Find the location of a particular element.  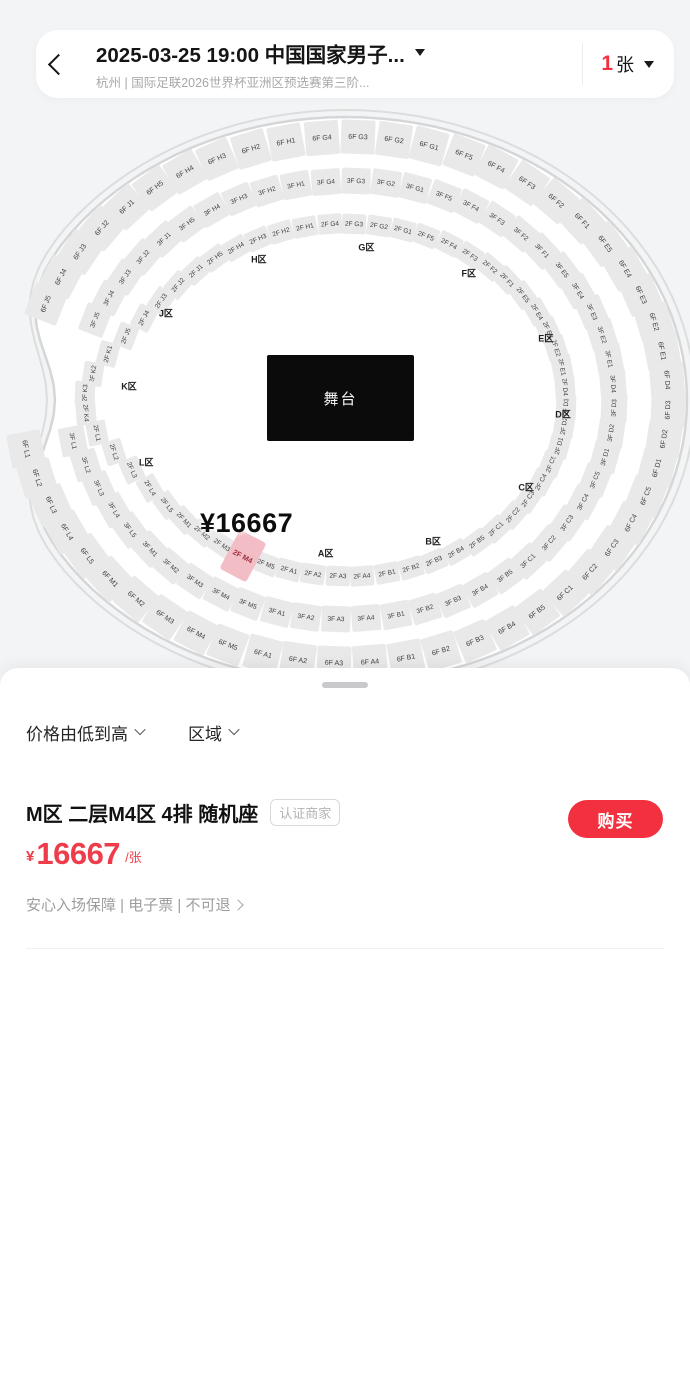

seat-section-tile: 2F A4 is located at coordinates (362, 575).